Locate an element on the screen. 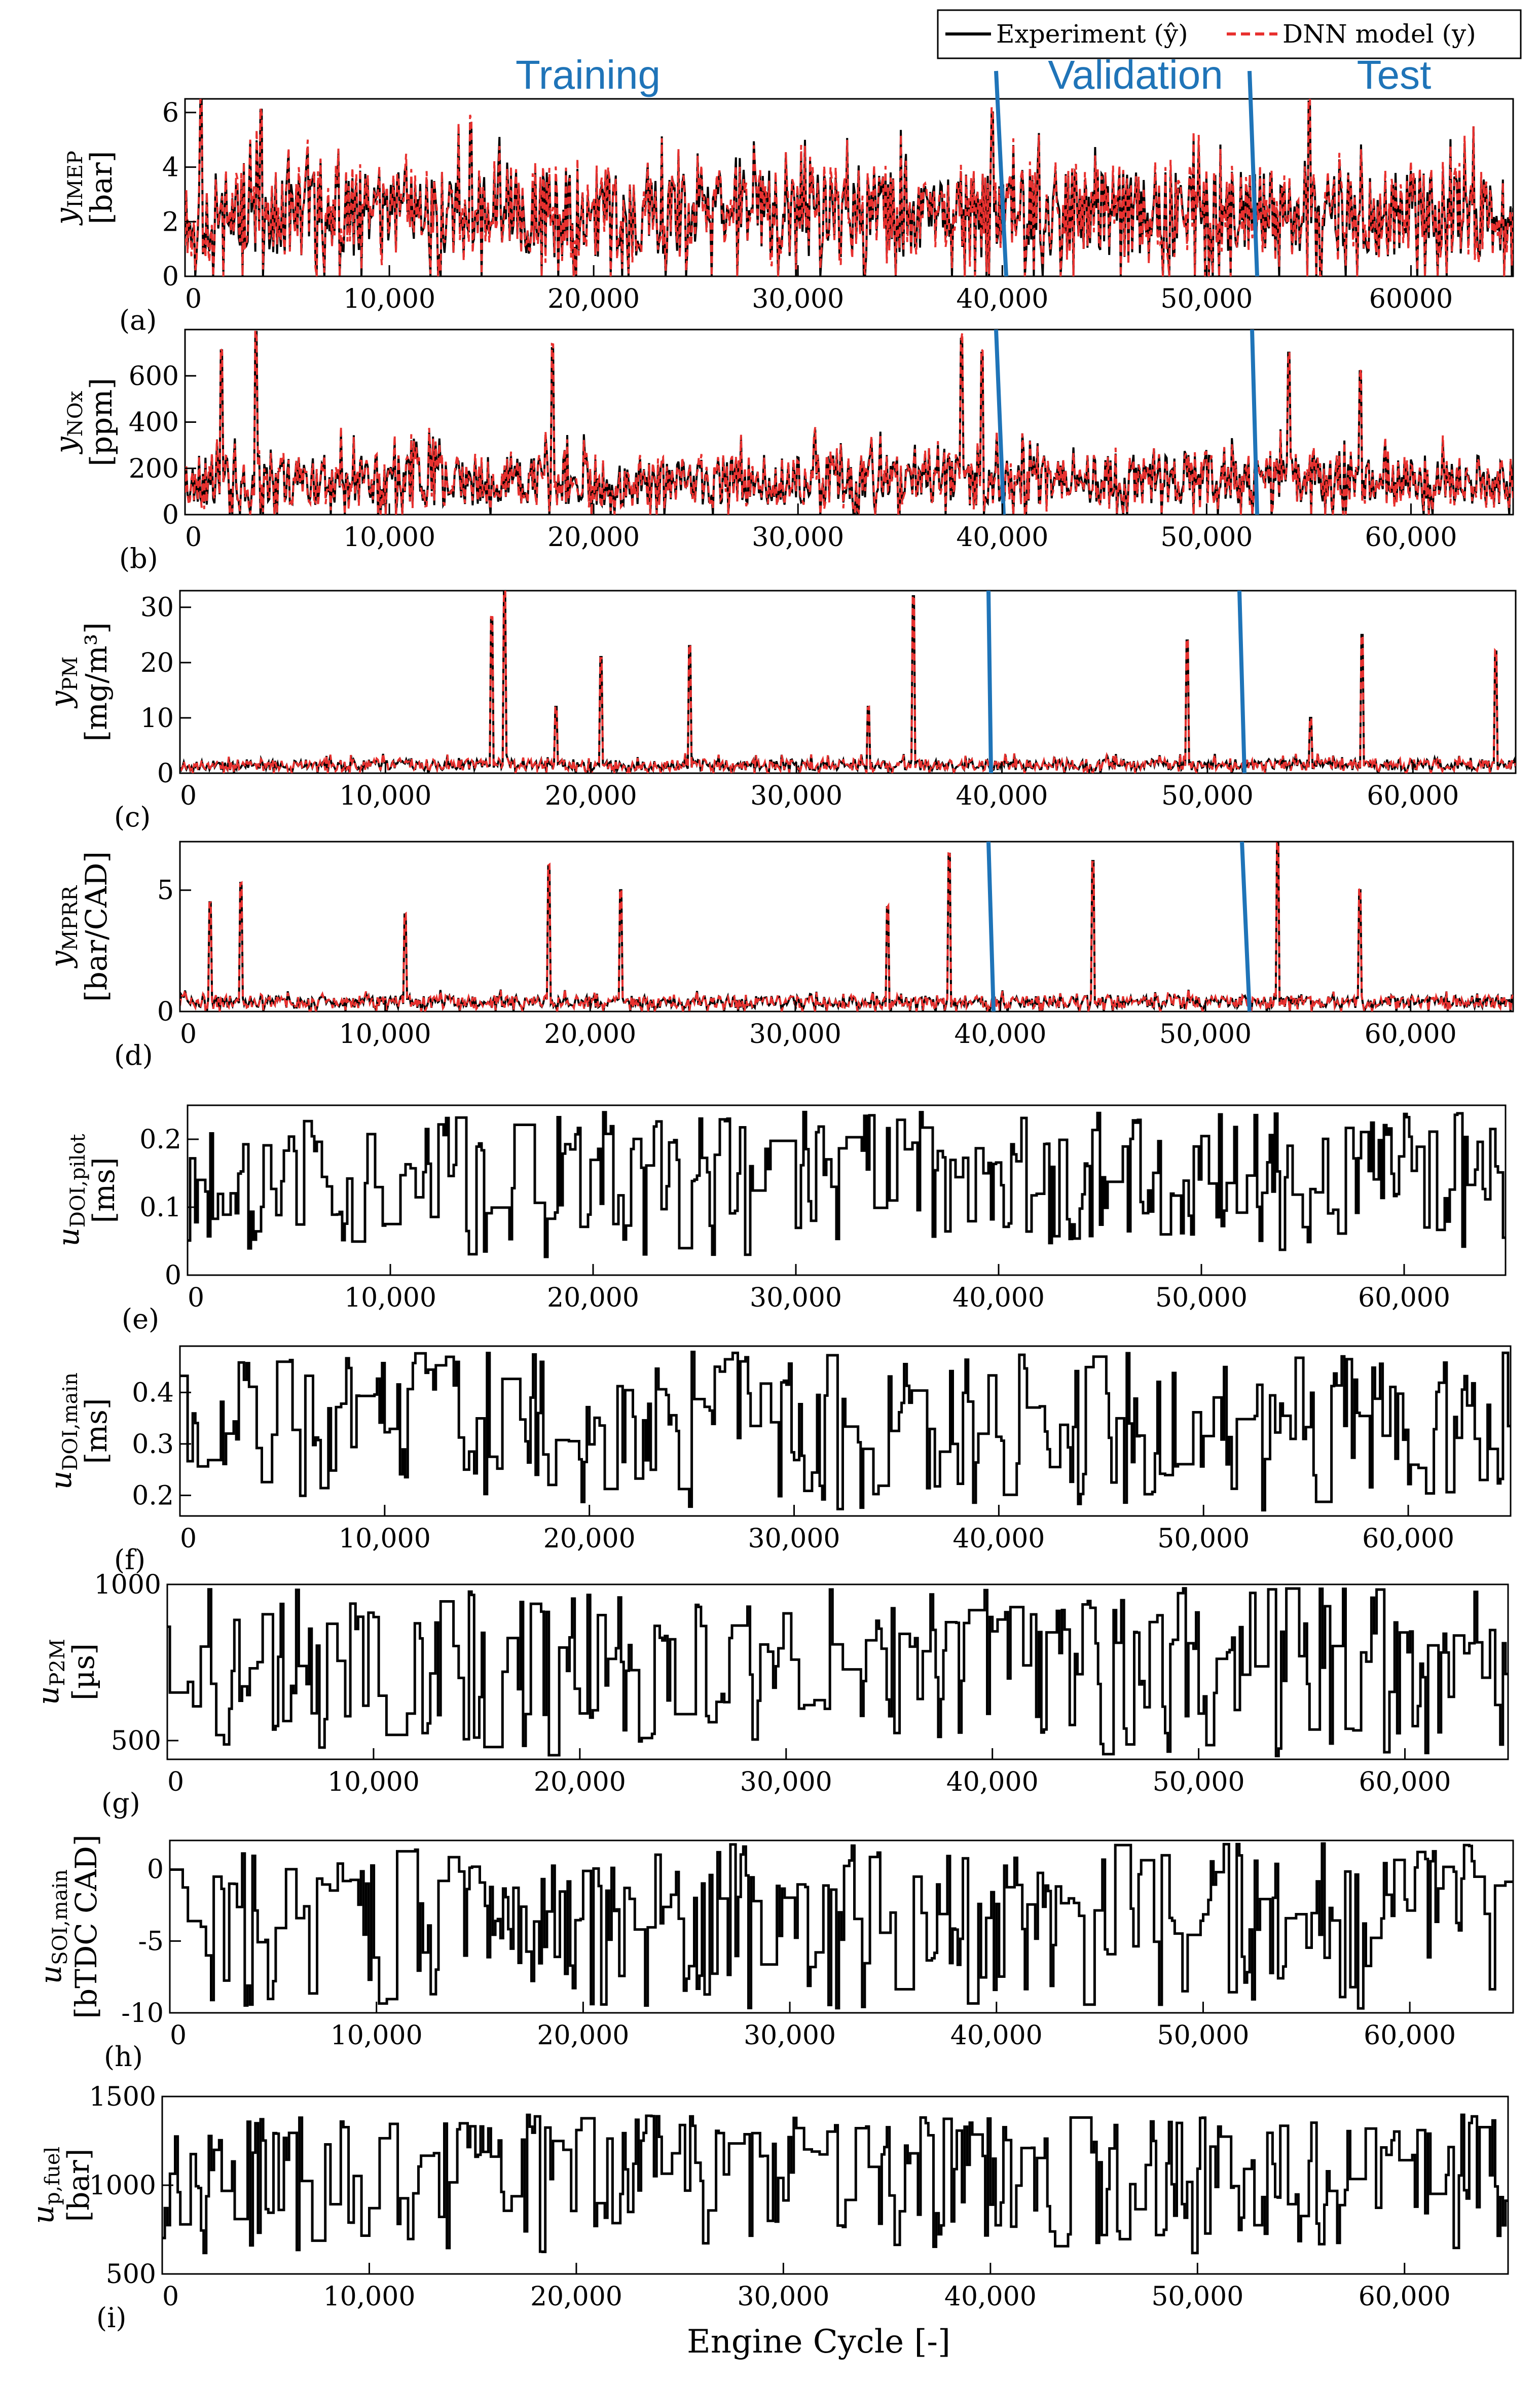 The width and height of the screenshot is (1540, 2386). xtick-label-h-0: 0 is located at coordinates (178, 2035).